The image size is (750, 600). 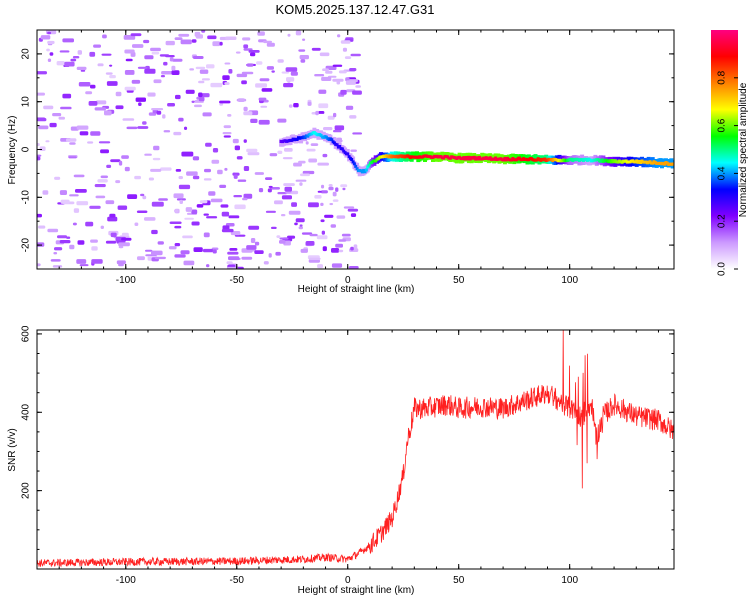 I want to click on y-tick-label: 20, so click(x=26, y=54).